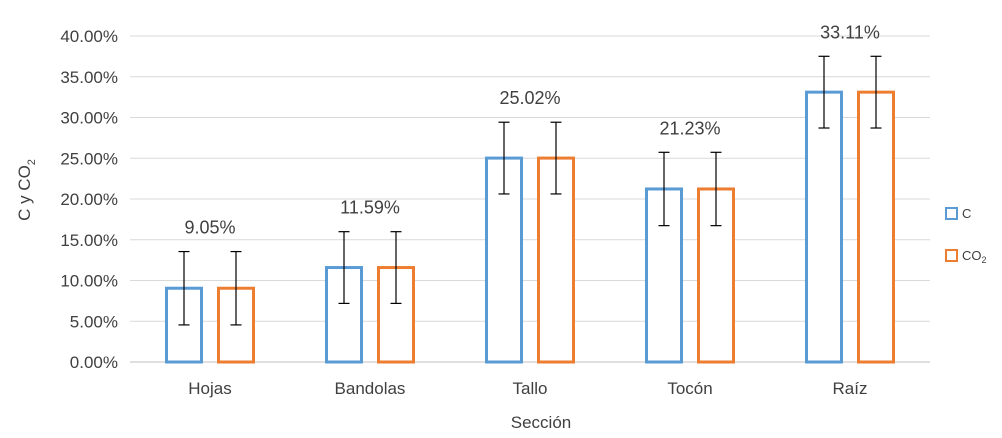  I want to click on data-label: 9.05%, so click(209, 228).